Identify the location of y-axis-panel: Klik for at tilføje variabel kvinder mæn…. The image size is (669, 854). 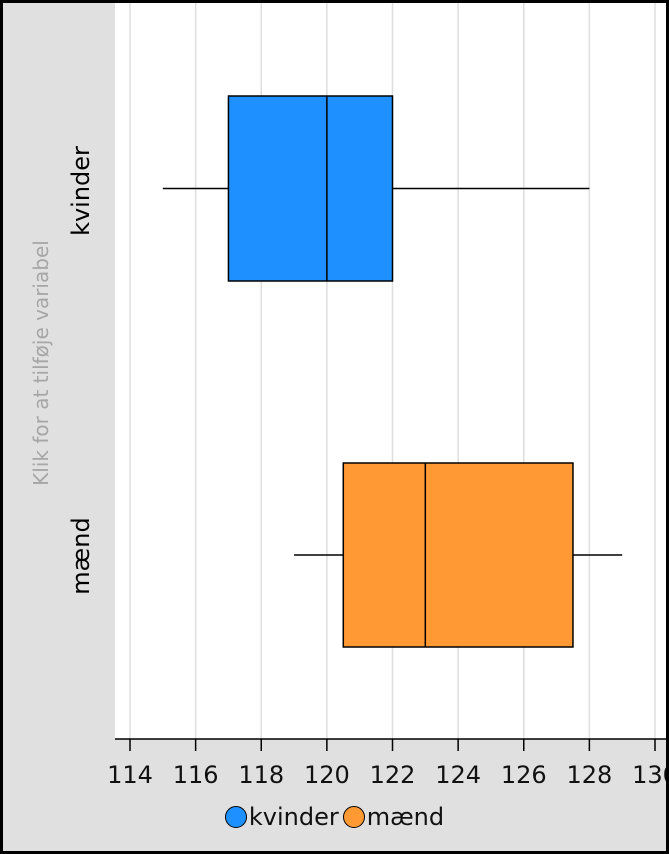
(59, 371).